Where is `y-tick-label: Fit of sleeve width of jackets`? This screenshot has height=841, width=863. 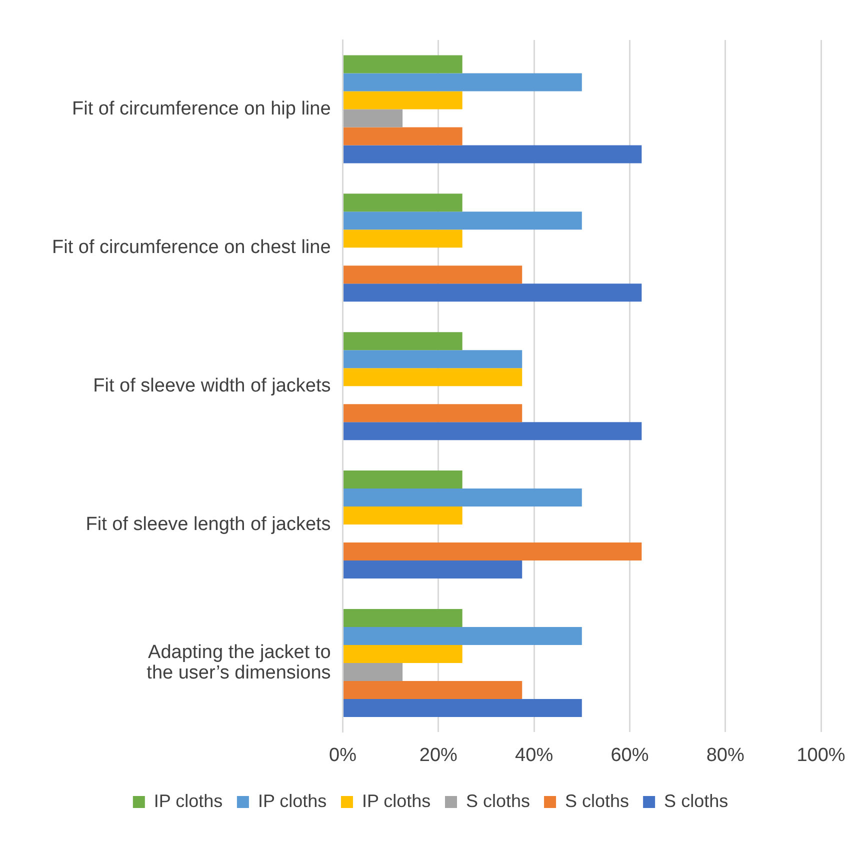
y-tick-label: Fit of sleeve width of jackets is located at coordinates (212, 385).